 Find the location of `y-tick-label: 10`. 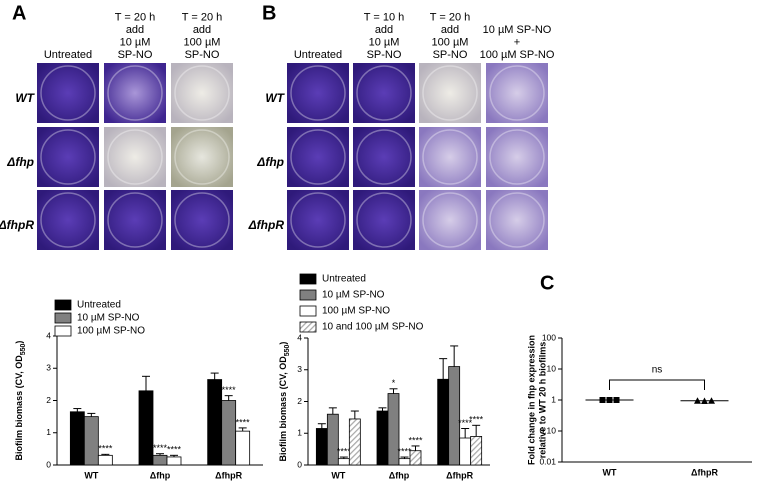

y-tick-label: 10 is located at coordinates (552, 368).